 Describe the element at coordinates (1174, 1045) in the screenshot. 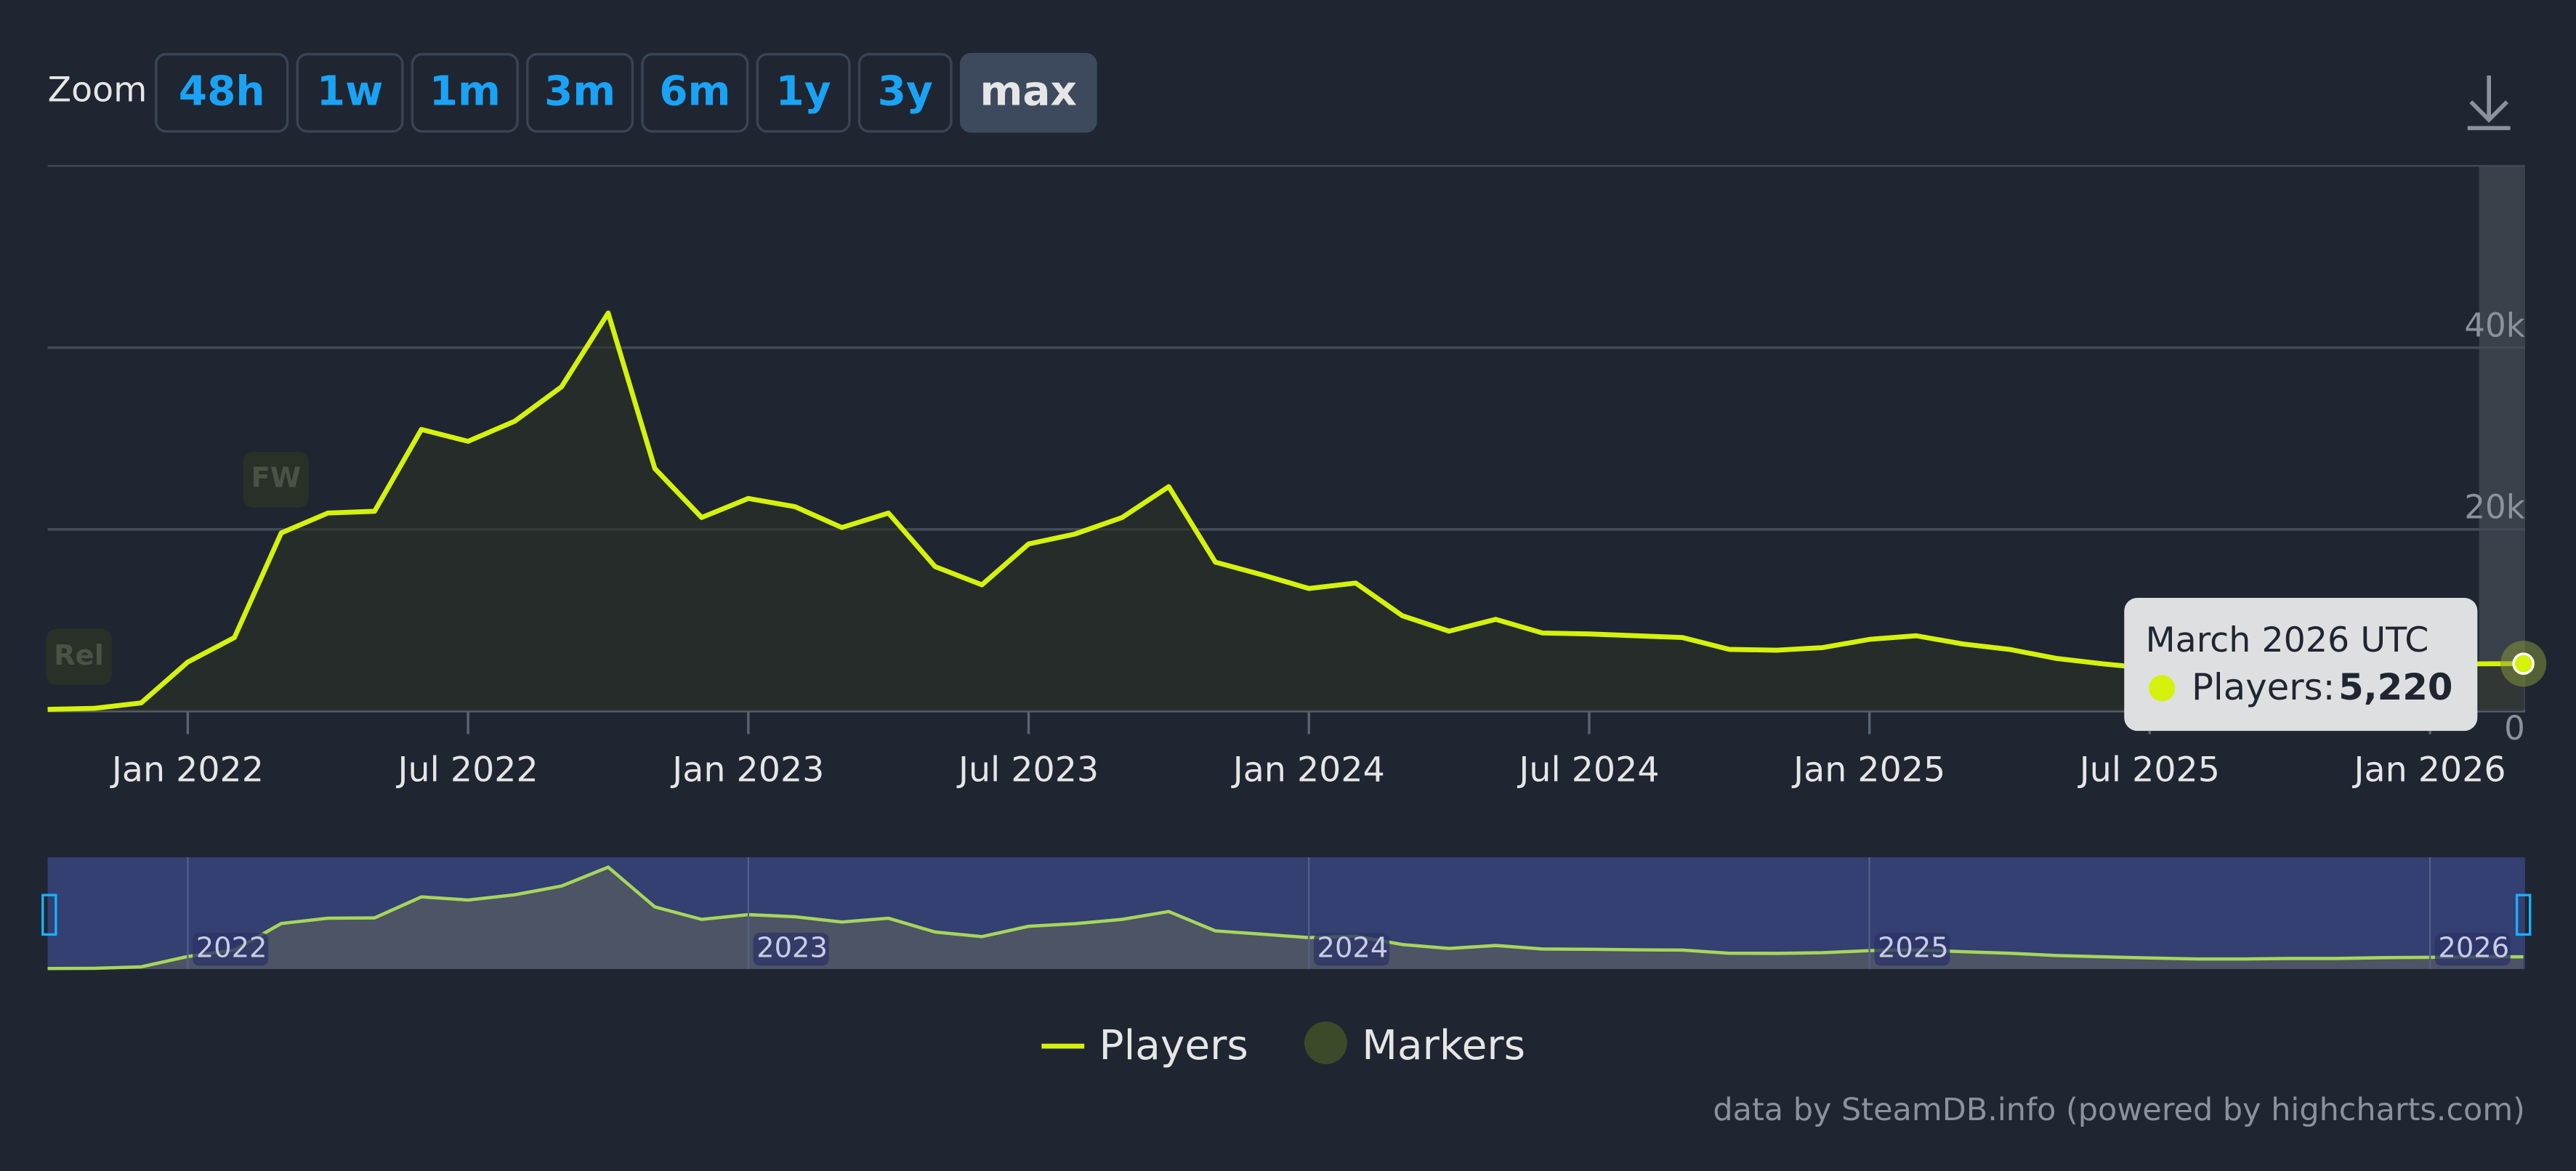

I see `legend-item: Players` at that location.